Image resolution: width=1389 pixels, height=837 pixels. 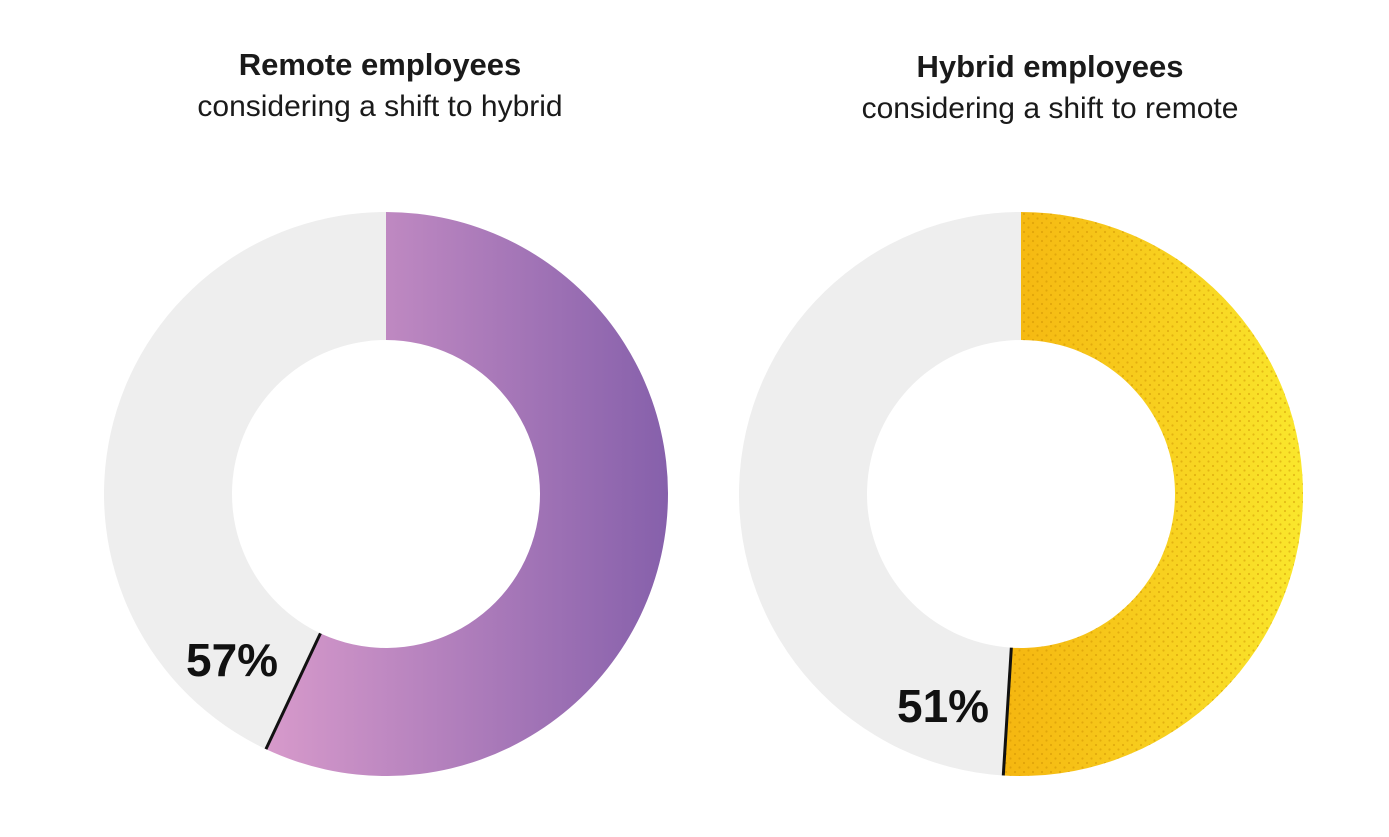 I want to click on chart-title: Remote employees, so click(x=380, y=64).